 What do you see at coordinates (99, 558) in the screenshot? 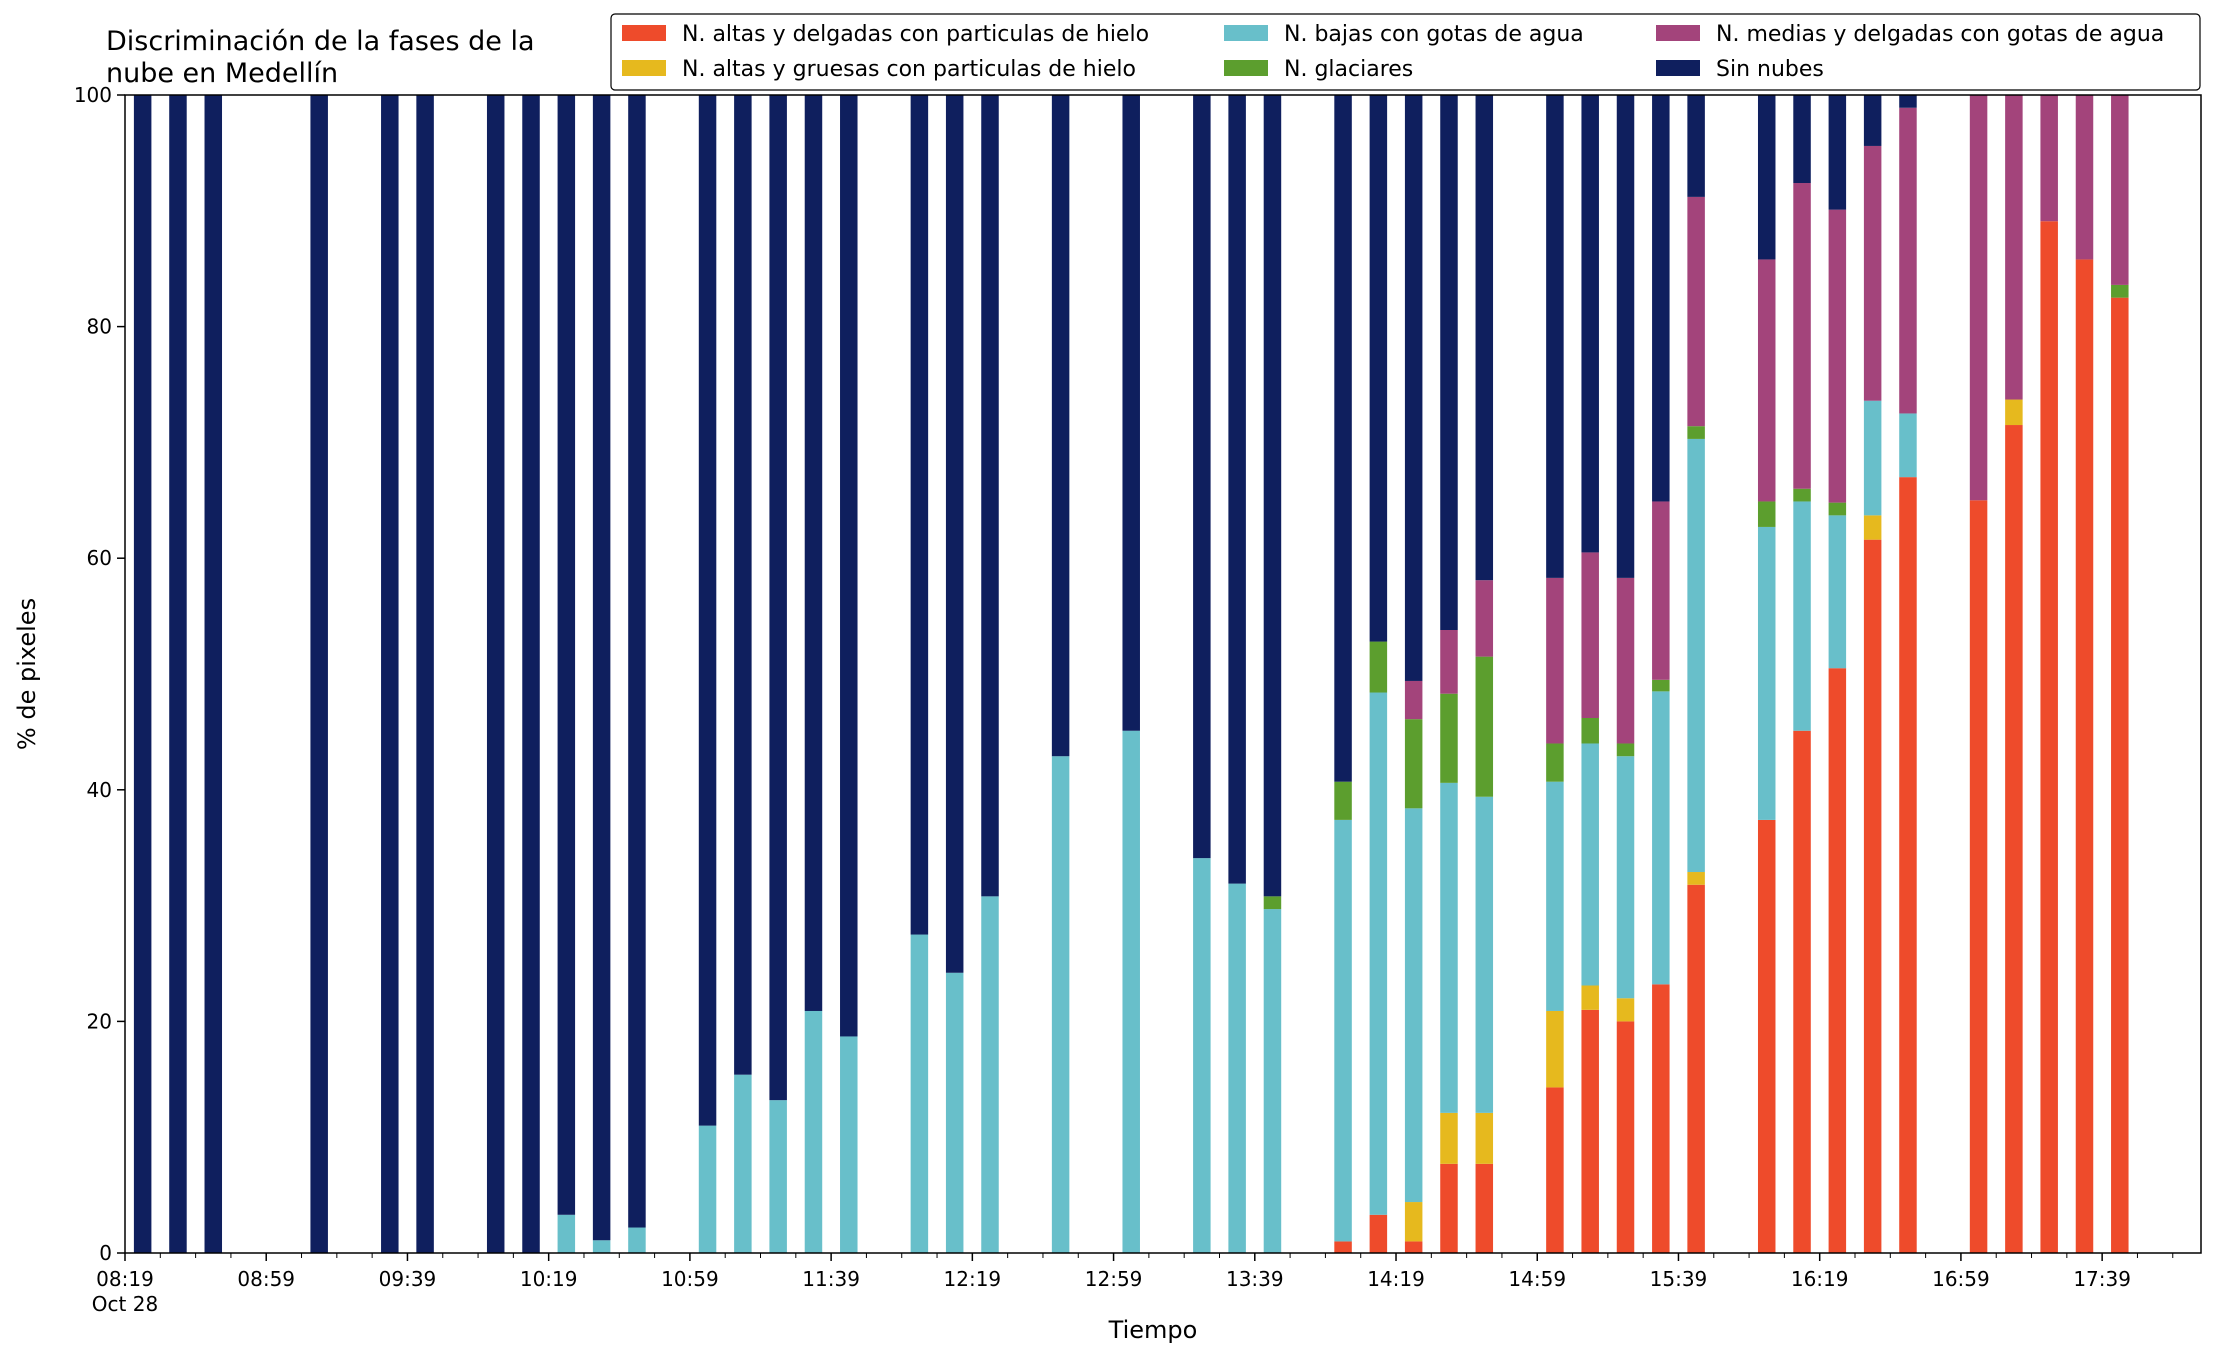
I see `y-tick-label: 60` at bounding box center [99, 558].